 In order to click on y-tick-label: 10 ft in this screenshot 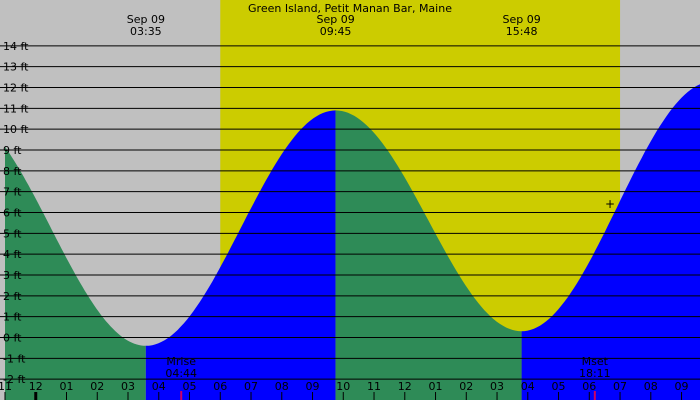, I will do `click(16, 129)`.